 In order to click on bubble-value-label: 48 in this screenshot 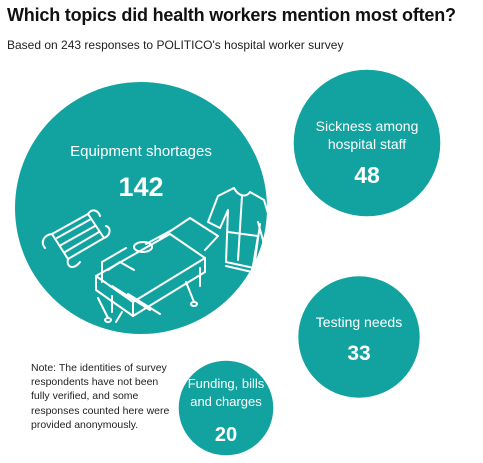, I will do `click(367, 175)`.